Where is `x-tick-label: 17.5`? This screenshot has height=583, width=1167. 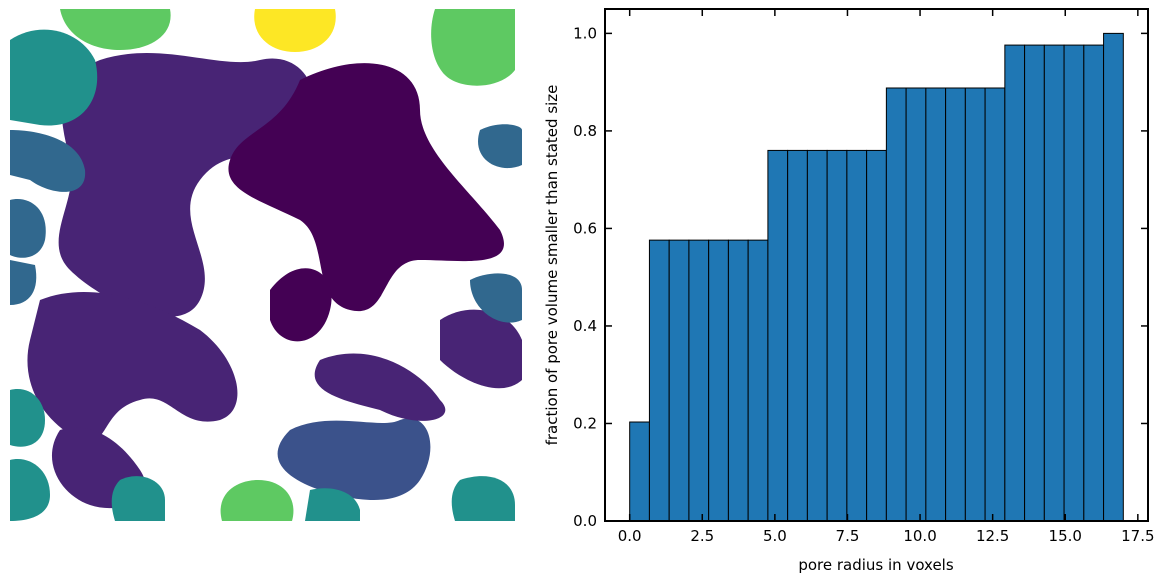 x-tick-label: 17.5 is located at coordinates (1137, 536).